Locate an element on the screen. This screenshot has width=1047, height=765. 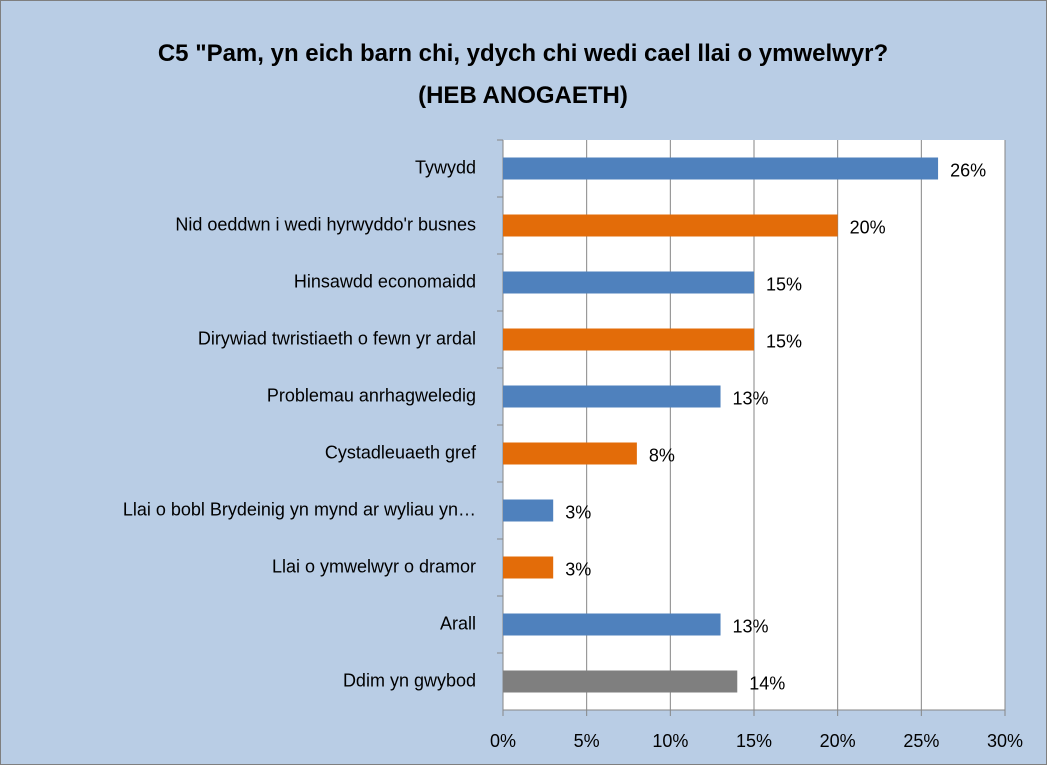
y-tick-label: Dirywiad twristiaeth o fewn yr ardal is located at coordinates (337, 338).